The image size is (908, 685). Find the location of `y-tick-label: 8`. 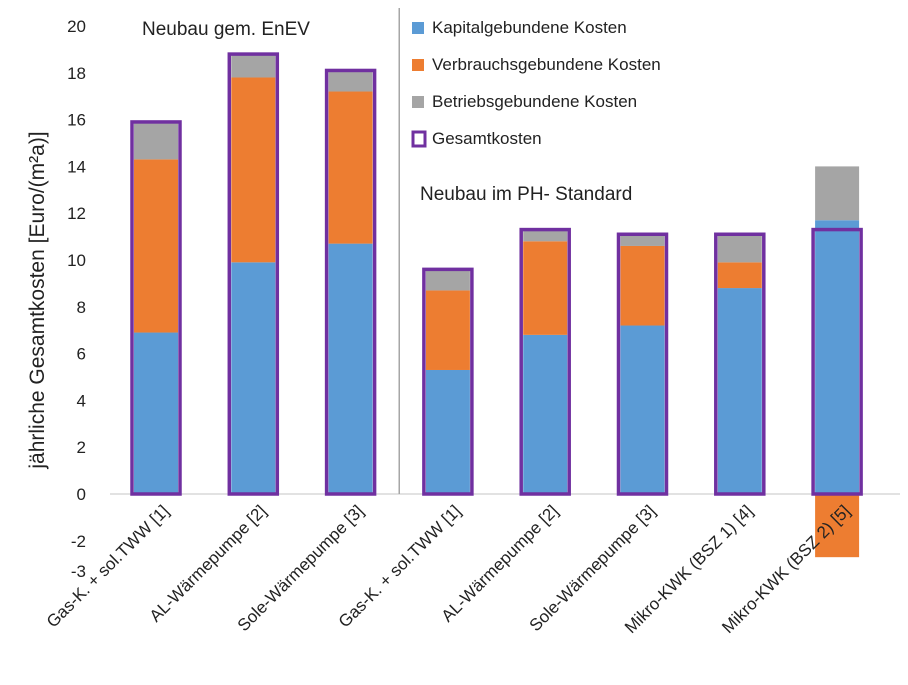

y-tick-label: 8 is located at coordinates (81, 307).